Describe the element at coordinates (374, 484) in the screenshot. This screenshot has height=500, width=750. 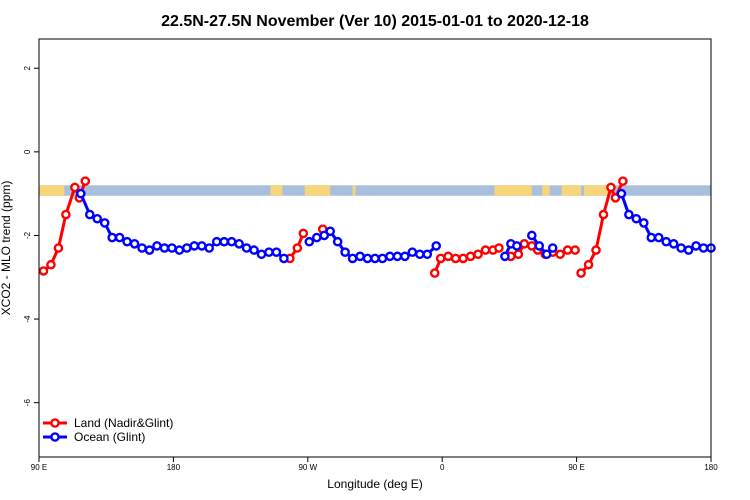
I see `x-axis-label: Longitude (deg E)` at that location.